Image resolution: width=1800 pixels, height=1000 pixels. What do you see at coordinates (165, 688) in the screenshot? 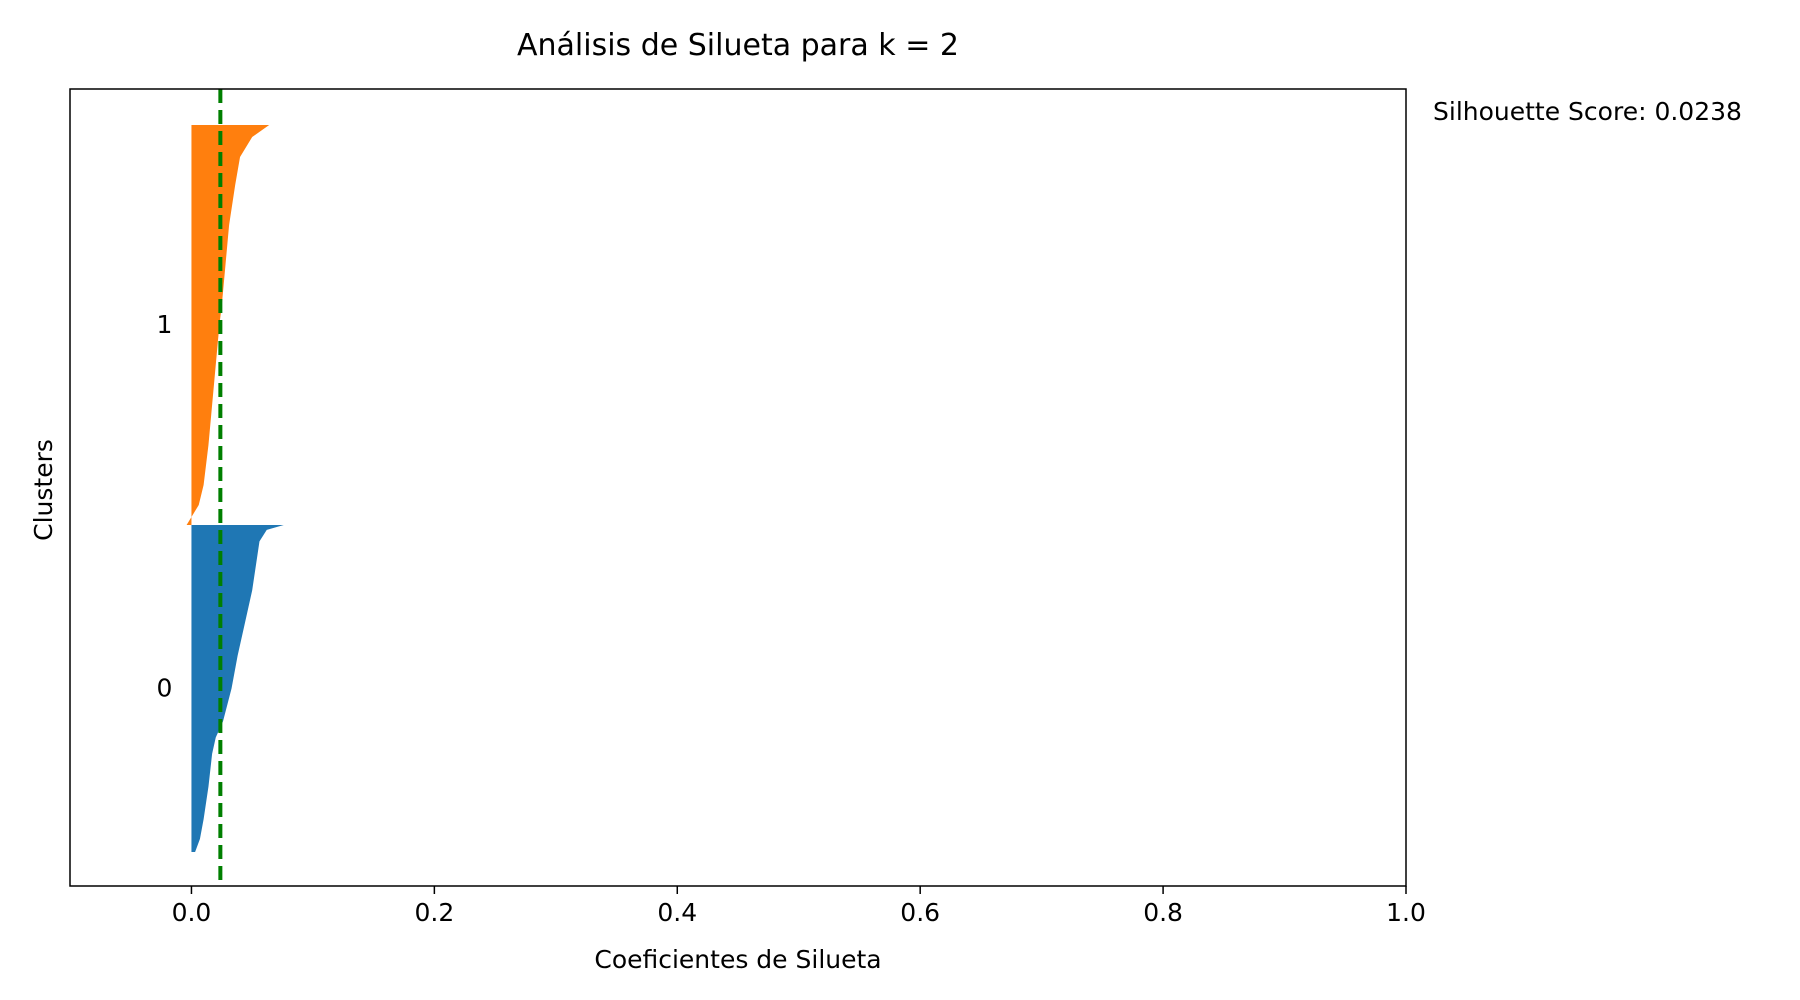
I see `cluster-label-0: 0` at bounding box center [165, 688].